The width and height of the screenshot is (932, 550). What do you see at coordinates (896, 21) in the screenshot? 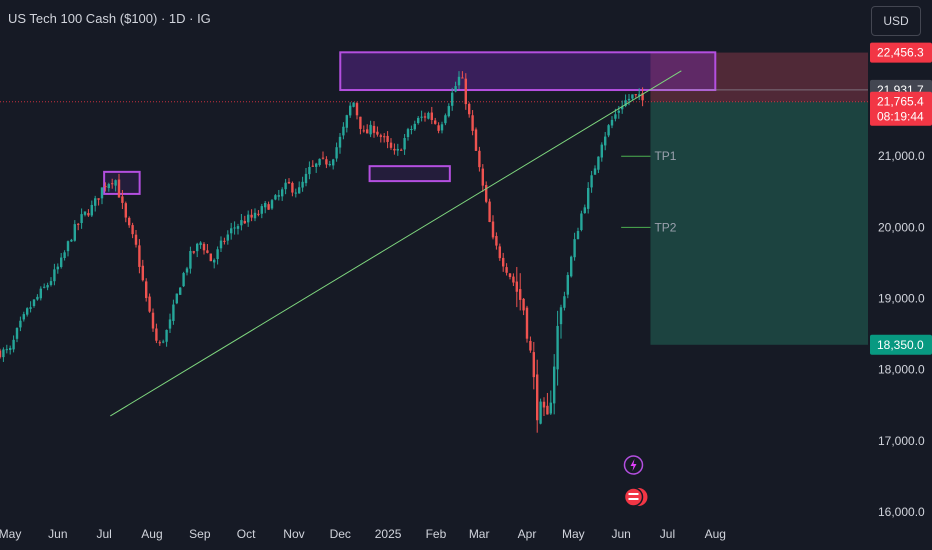
I see `currency-button: USD` at bounding box center [896, 21].